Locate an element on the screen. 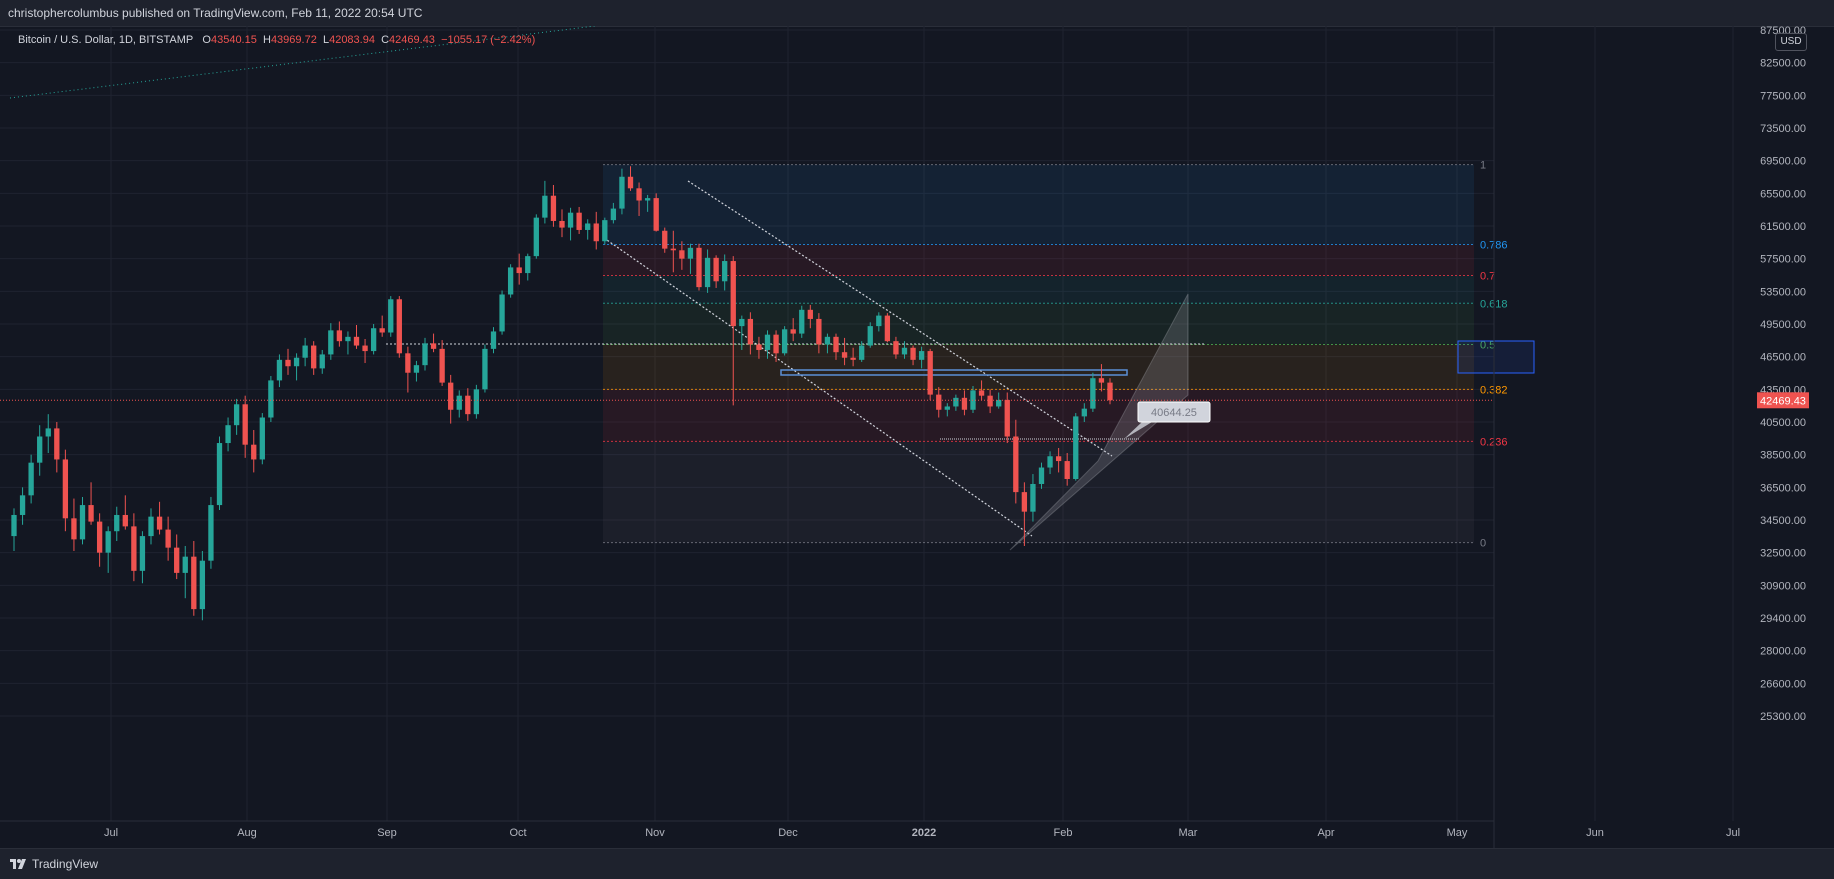 The image size is (1834, 879). price-tick-label: 29400.00 is located at coordinates (1783, 619).